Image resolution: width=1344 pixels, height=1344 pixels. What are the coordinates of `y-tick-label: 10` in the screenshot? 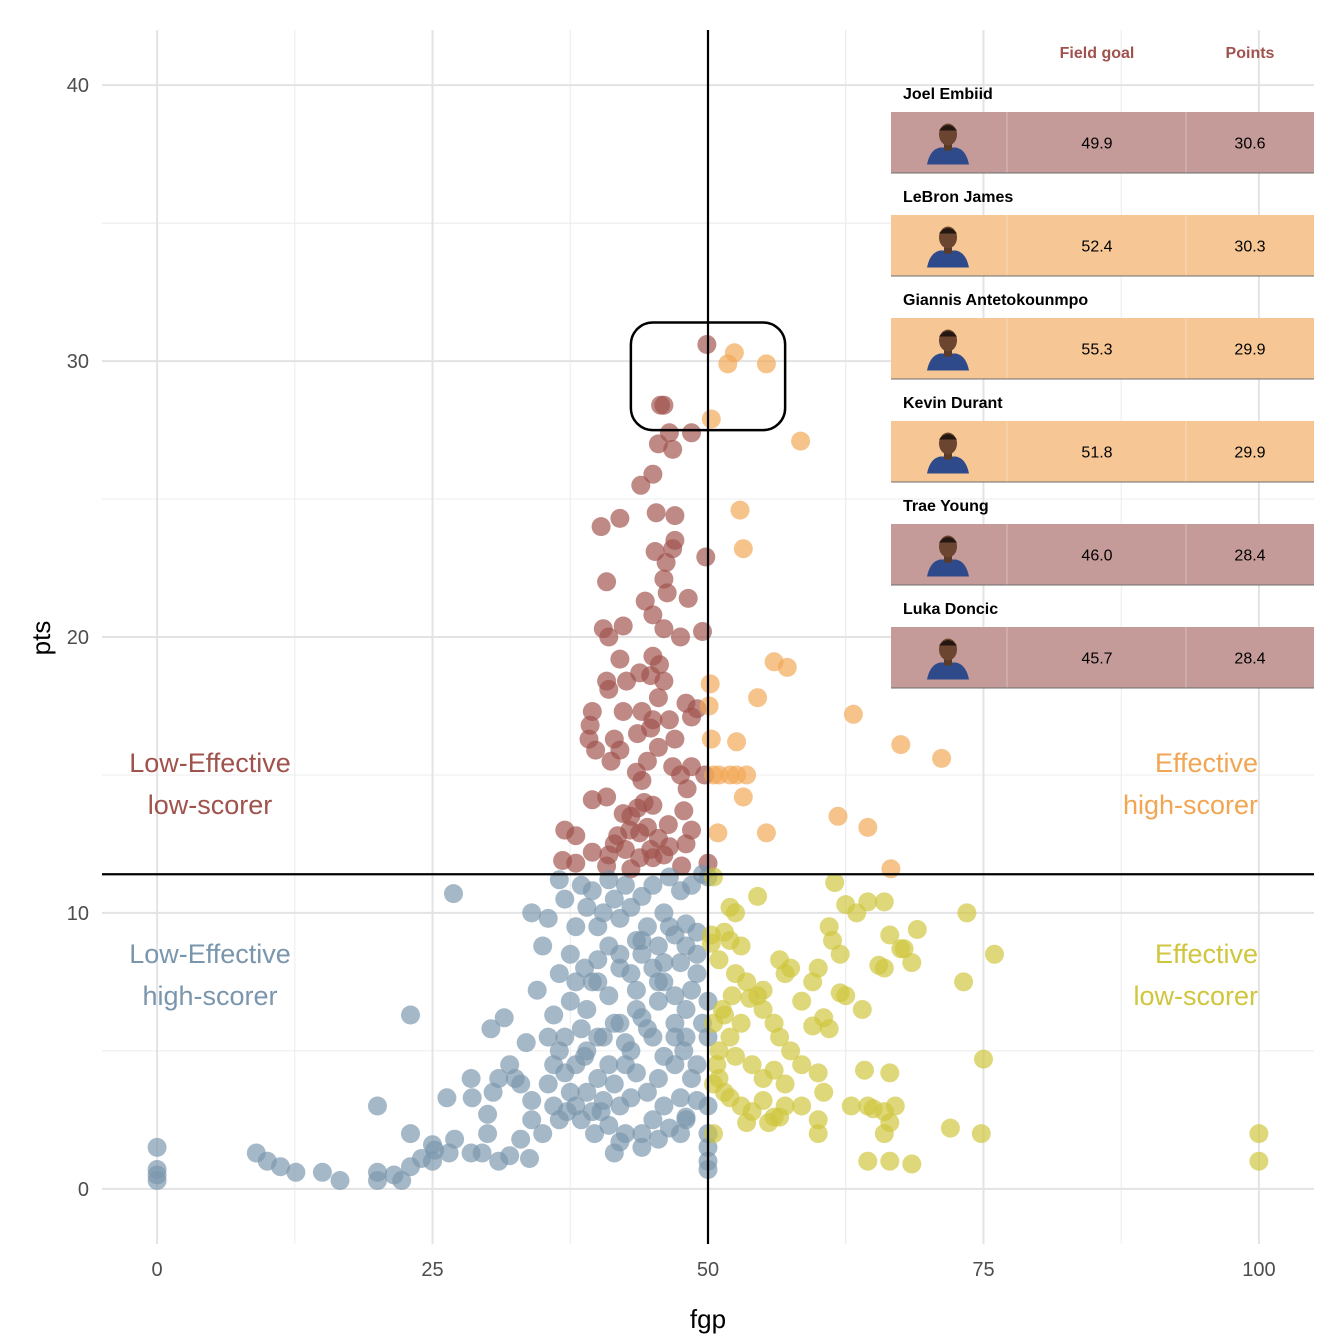 It's located at (78, 914).